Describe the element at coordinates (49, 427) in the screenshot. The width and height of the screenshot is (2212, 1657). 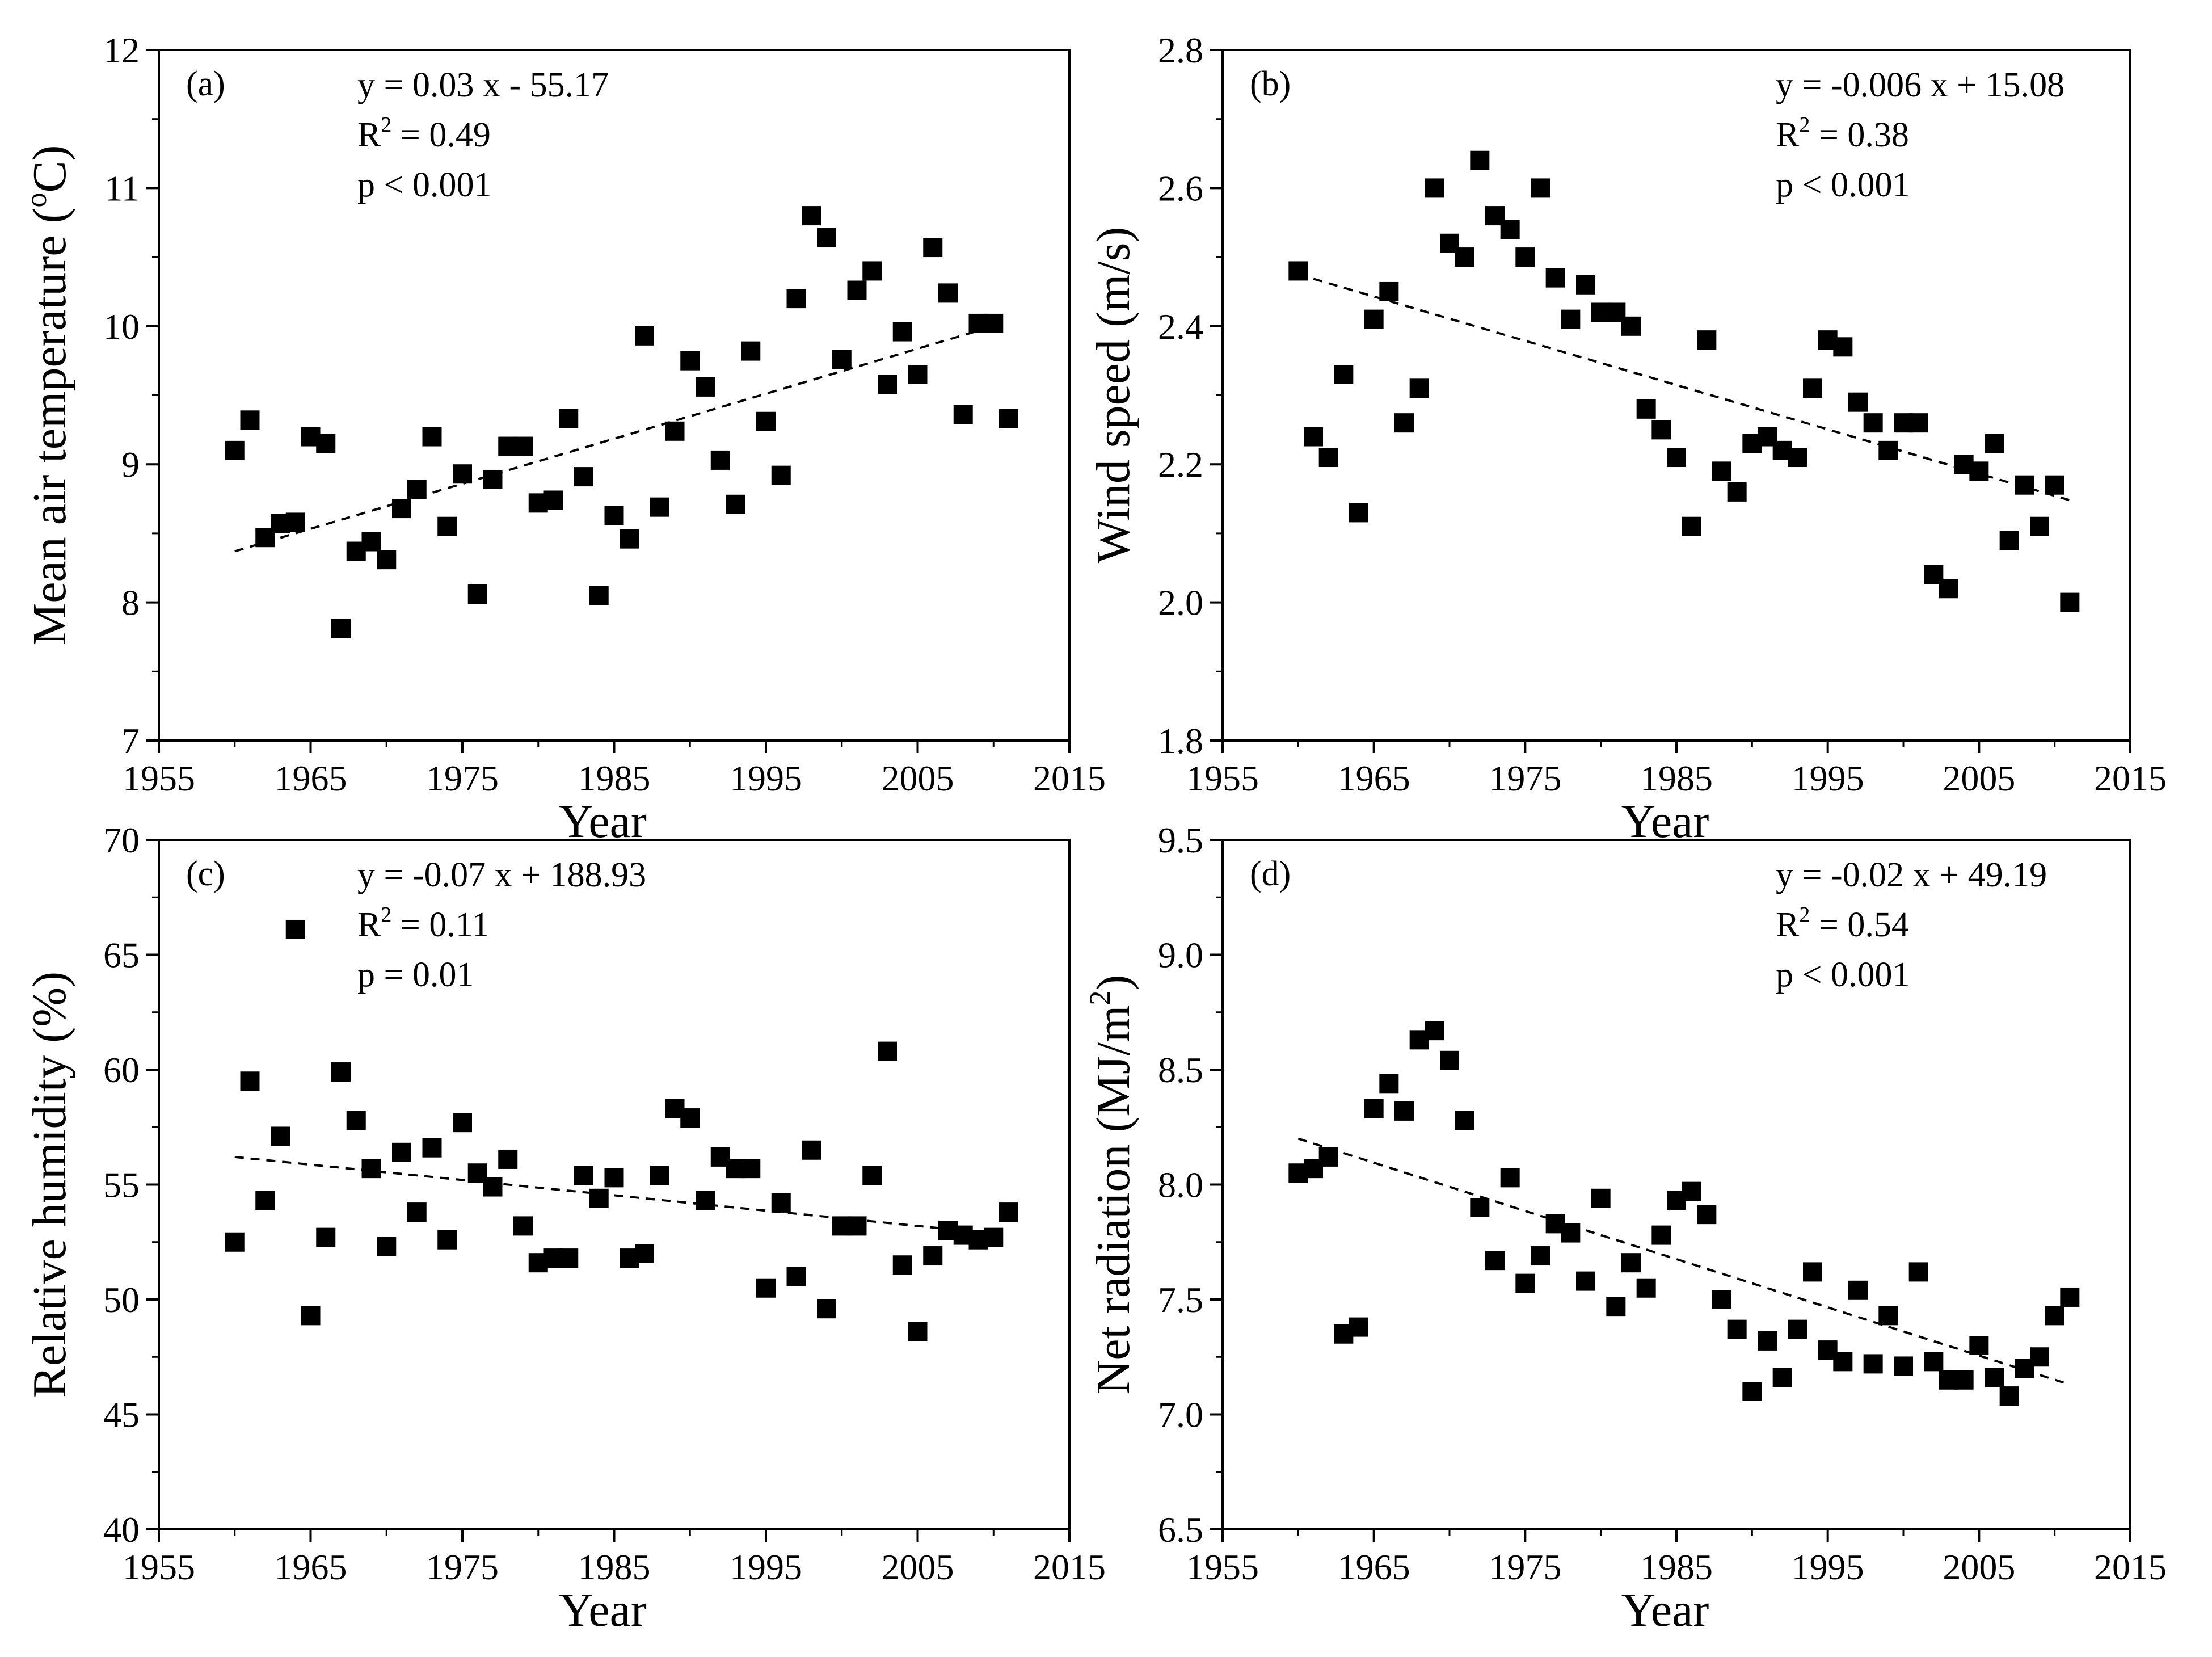
I see `panel-a-y-axis-title-main: Mean air temperature (` at that location.